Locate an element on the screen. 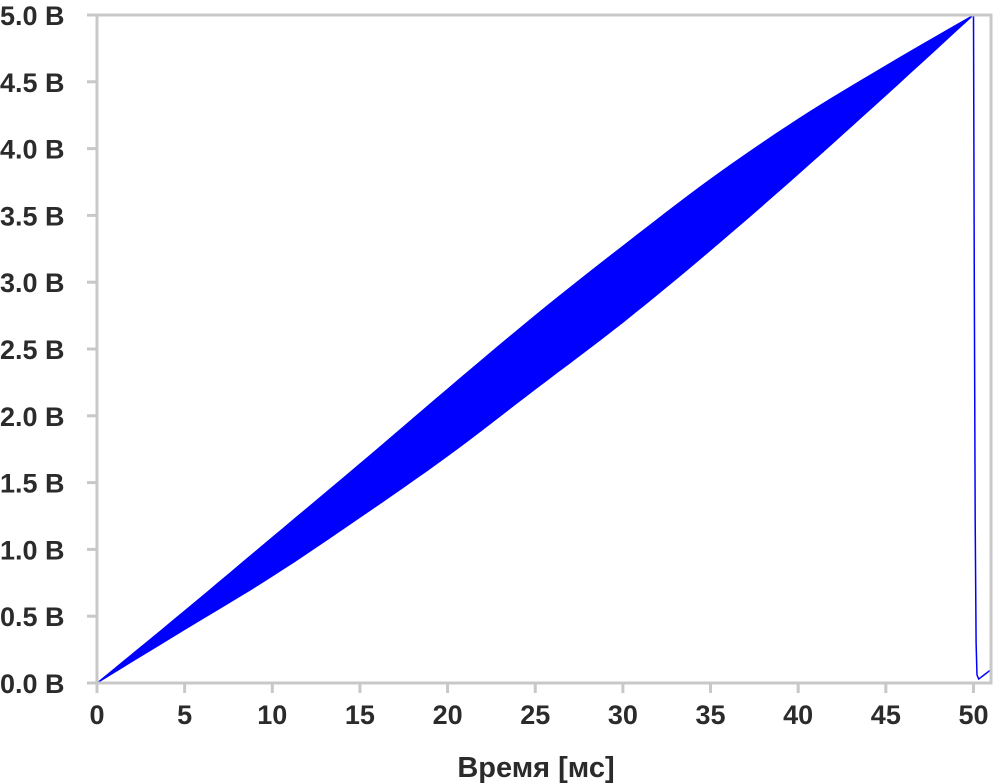 The image size is (999, 783). x-axis-label: Время [мс] is located at coordinates (535, 767).